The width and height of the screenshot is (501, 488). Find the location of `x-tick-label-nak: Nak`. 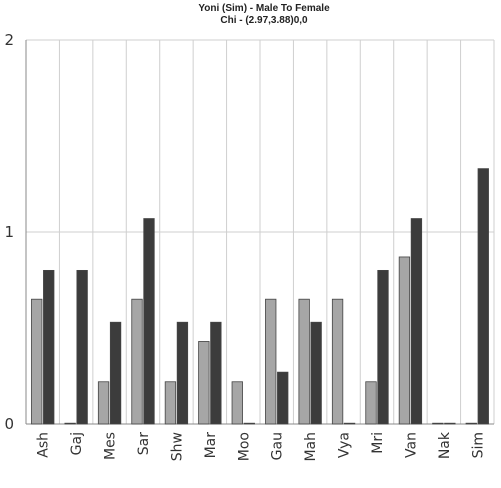

x-tick-label-nak: Nak is located at coordinates (445, 445).